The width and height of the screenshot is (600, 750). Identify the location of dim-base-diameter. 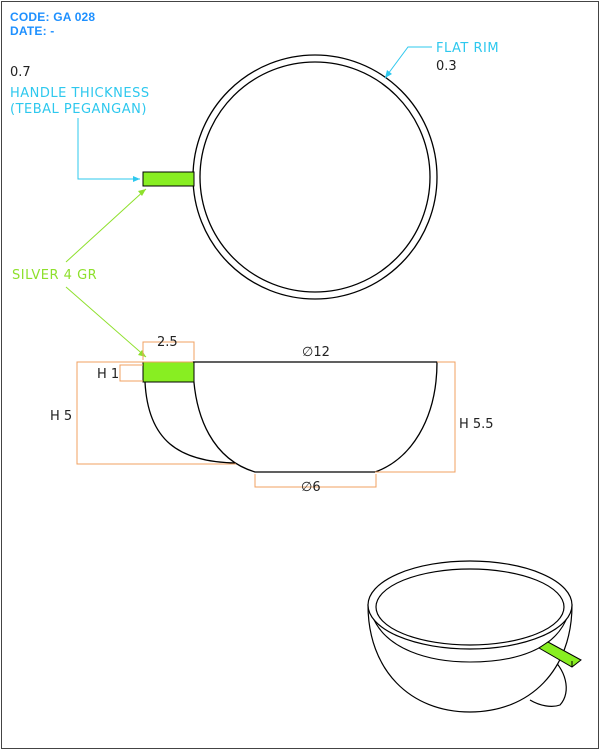
(315, 481).